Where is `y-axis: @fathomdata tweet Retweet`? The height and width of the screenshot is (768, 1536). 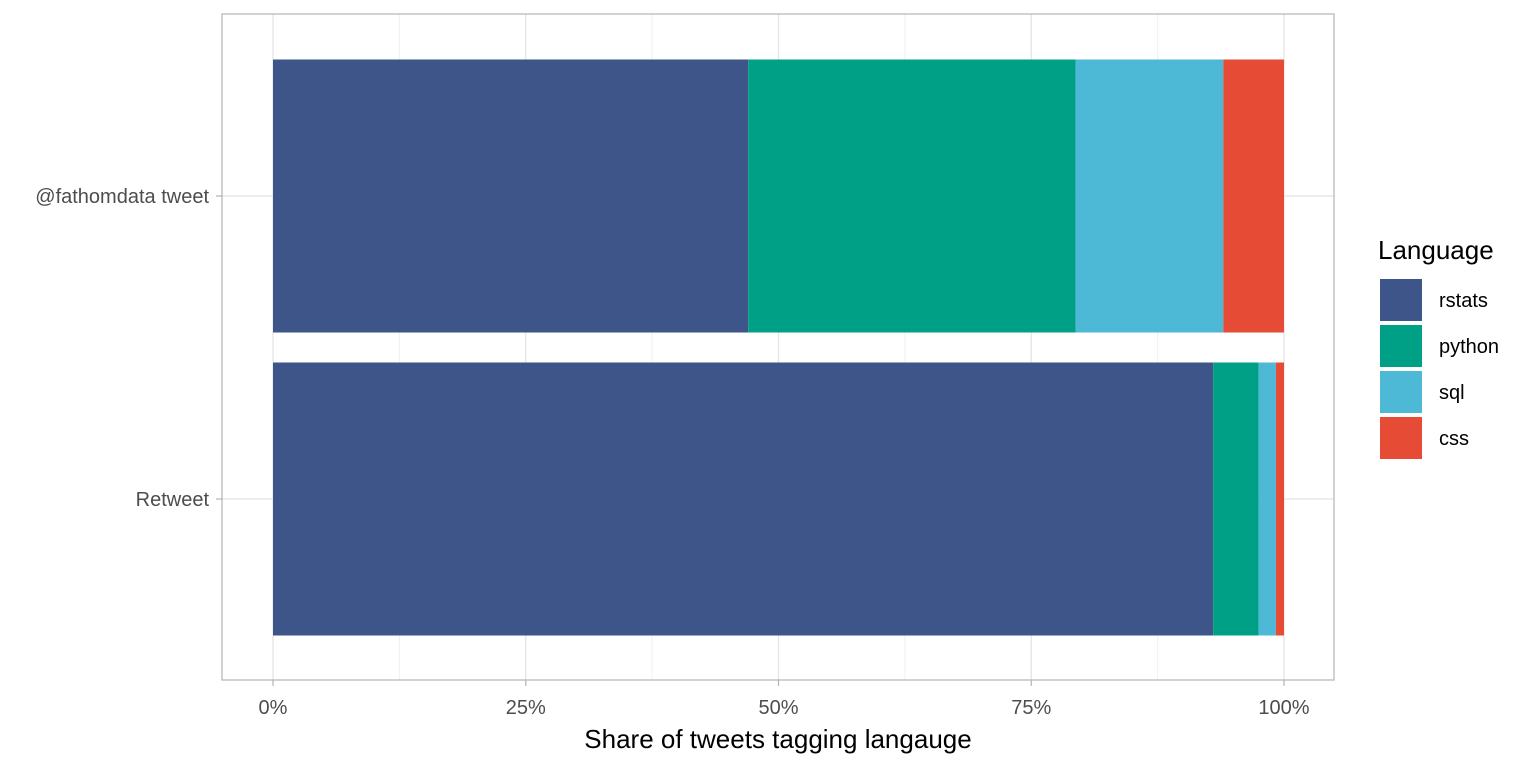 y-axis: @fathomdata tweet Retweet is located at coordinates (128, 348).